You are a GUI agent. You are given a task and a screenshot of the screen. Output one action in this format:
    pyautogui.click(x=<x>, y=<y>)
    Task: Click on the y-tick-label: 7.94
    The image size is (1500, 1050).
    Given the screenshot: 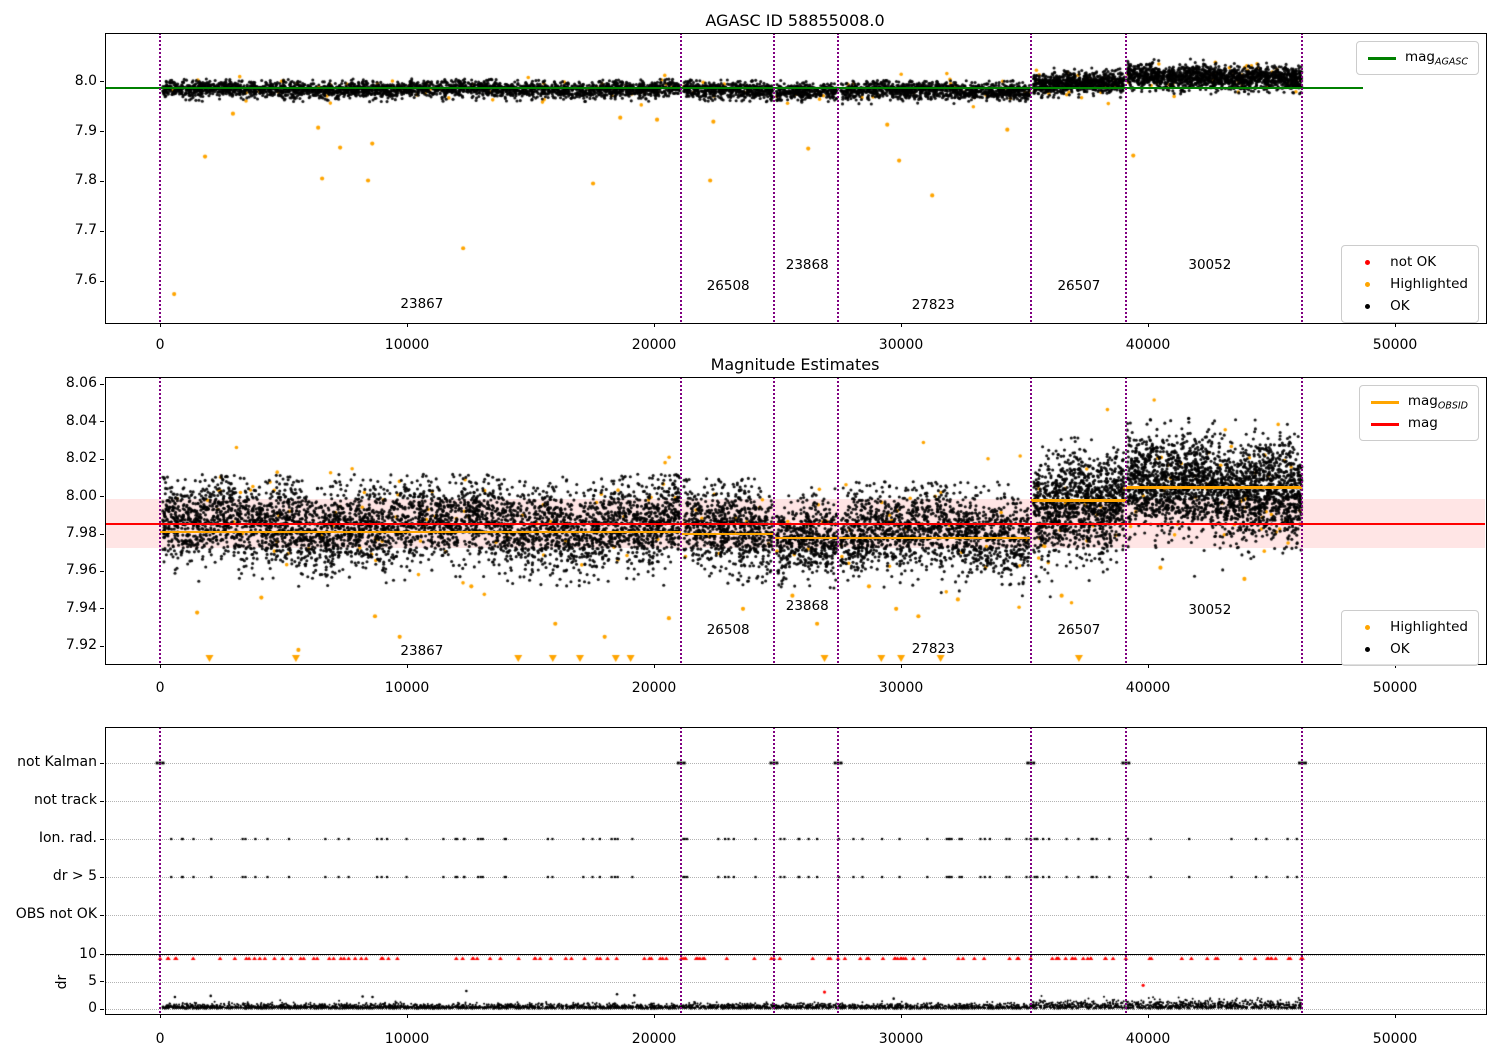 What is the action you would take?
    pyautogui.click(x=81, y=607)
    